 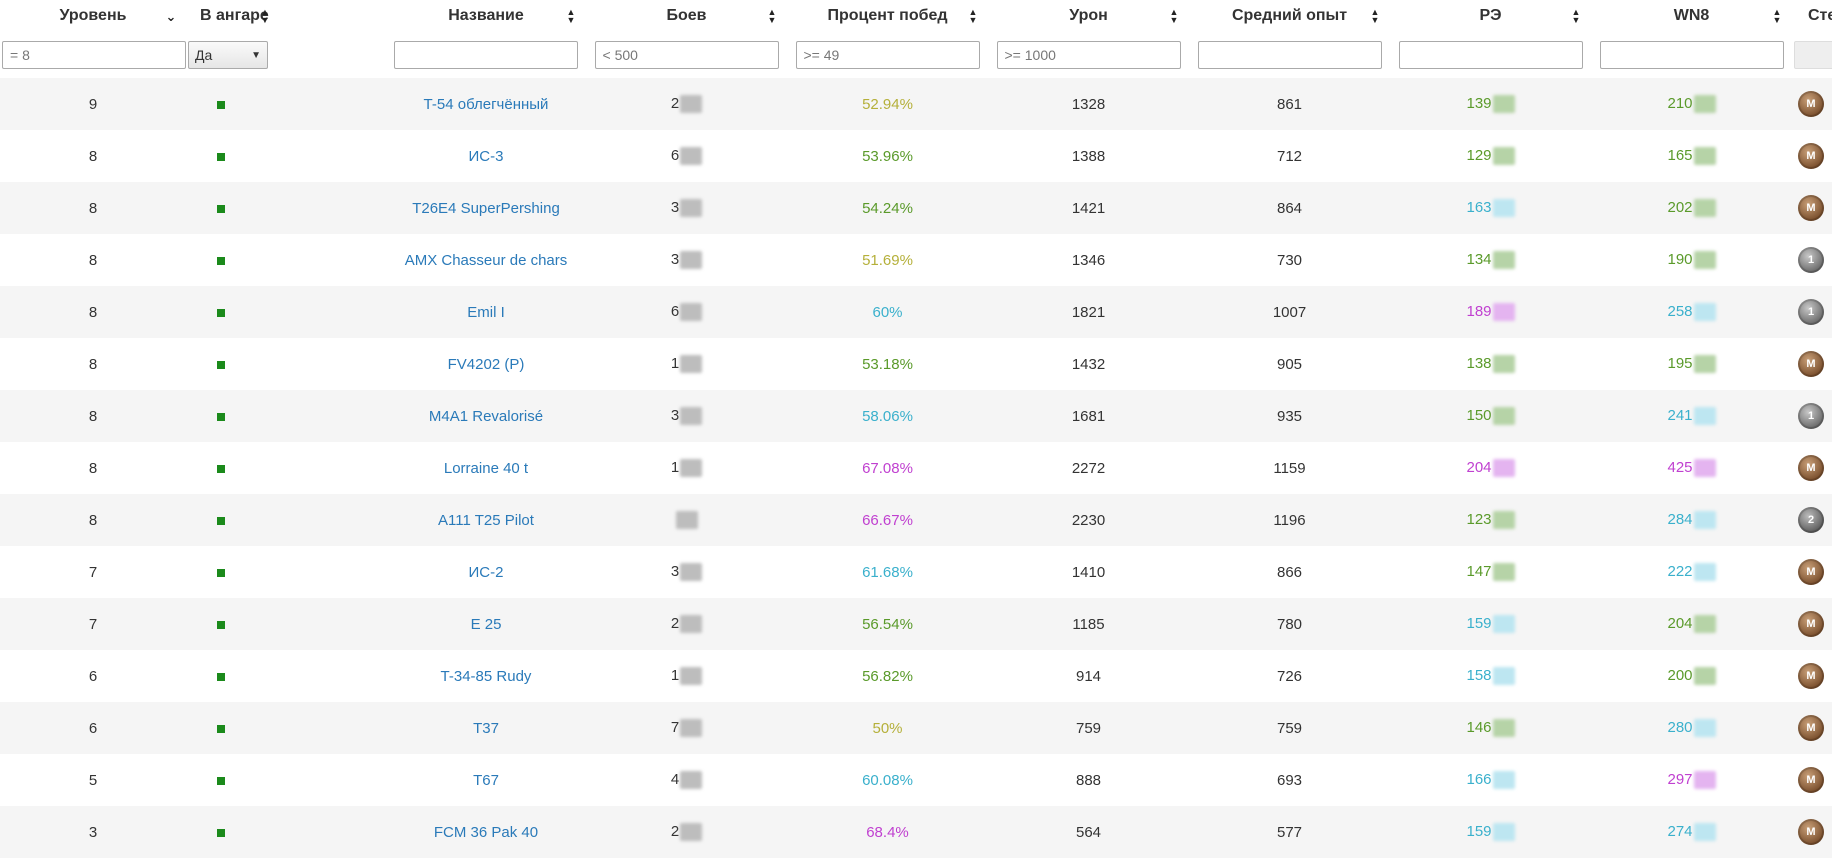 What do you see at coordinates (686, 55) in the screenshot?
I see `filter-battles-input` at bounding box center [686, 55].